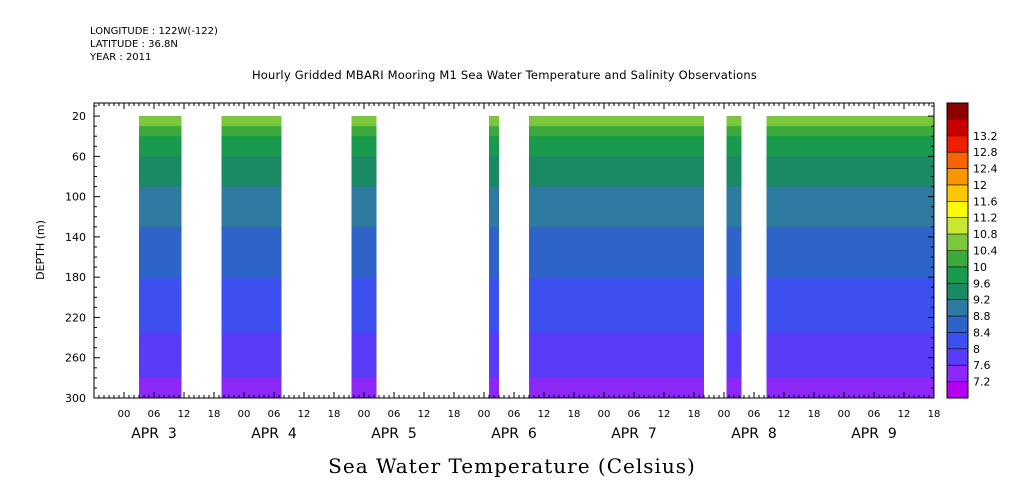  Describe the element at coordinates (985, 218) in the screenshot. I see `colorbar-label: 11.2` at that location.